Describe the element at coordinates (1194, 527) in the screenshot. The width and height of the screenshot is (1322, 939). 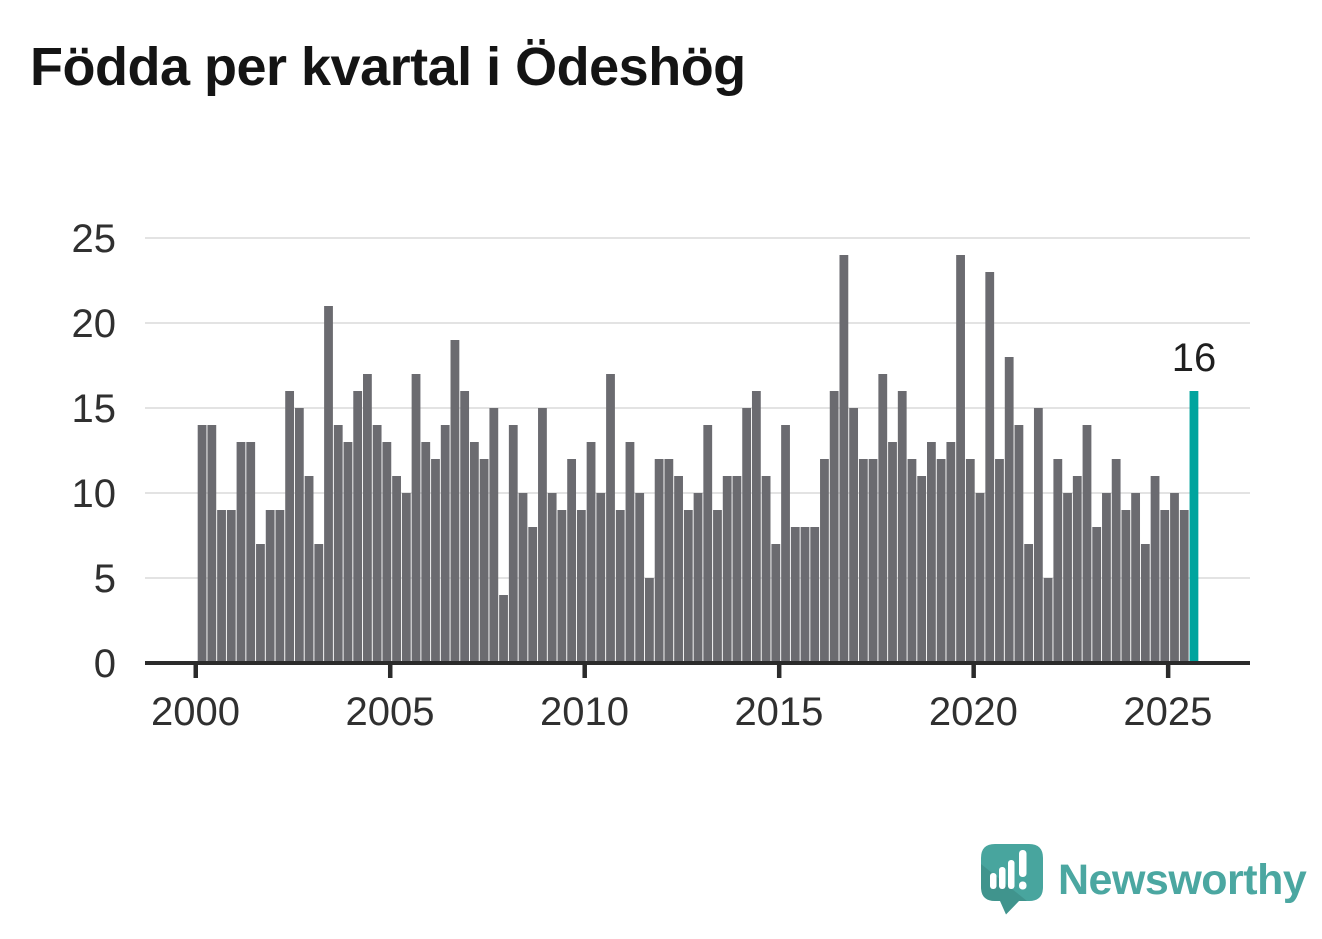
I see `highlight-bar` at that location.